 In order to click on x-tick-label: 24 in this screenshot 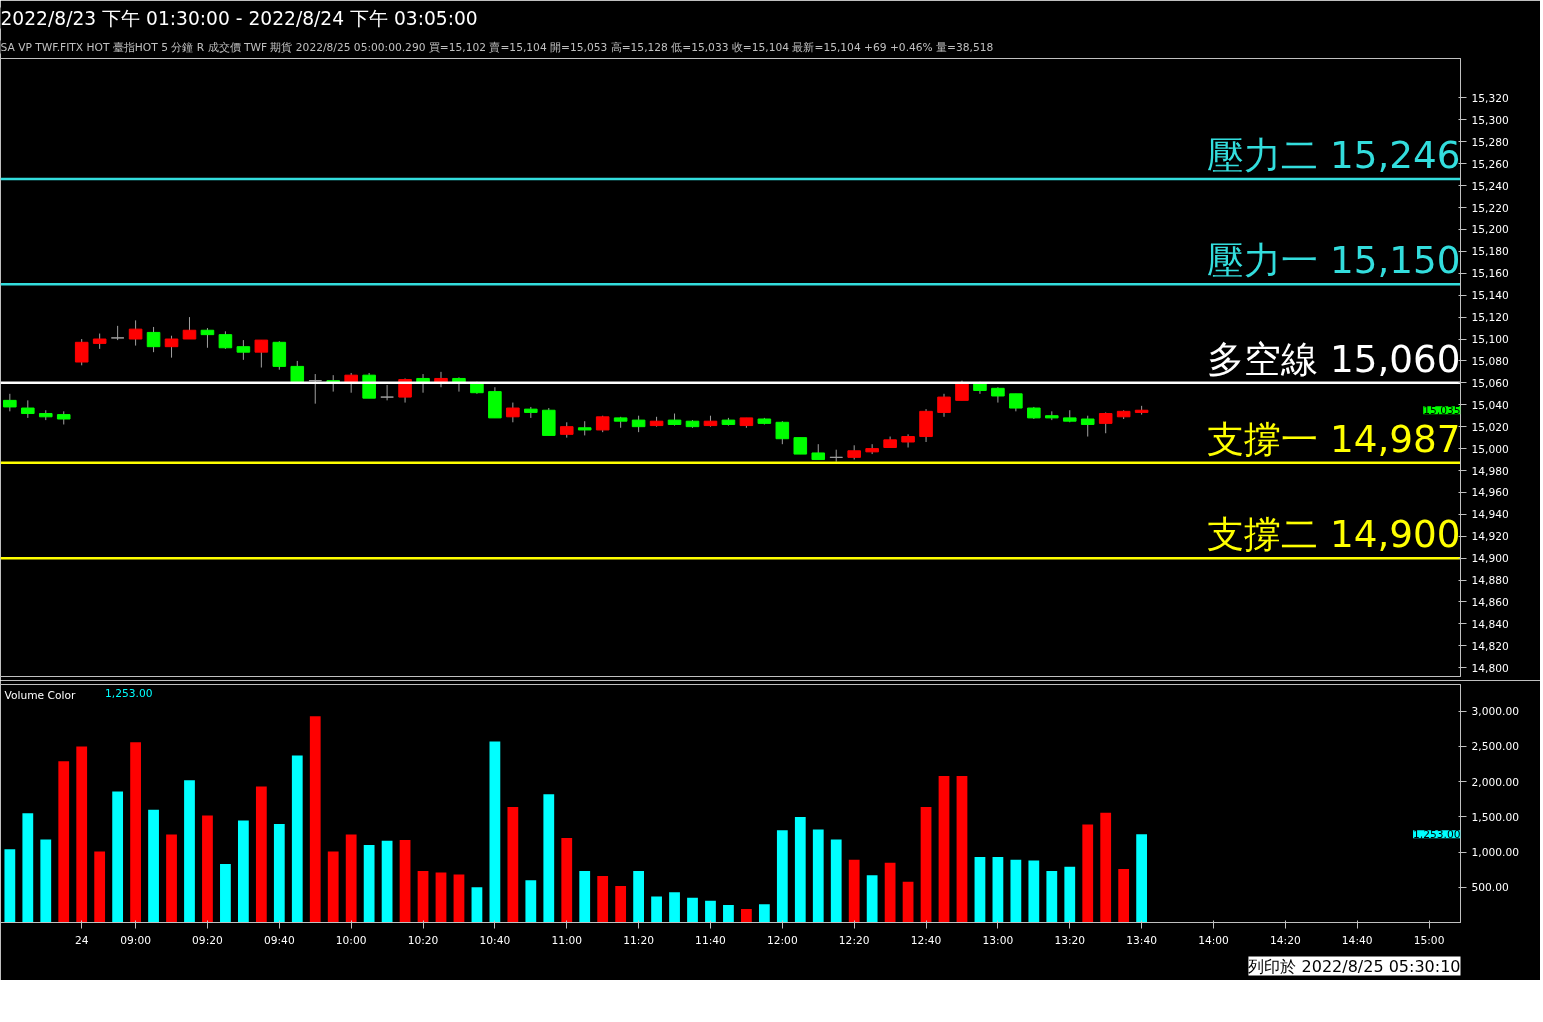, I will do `click(81, 940)`.